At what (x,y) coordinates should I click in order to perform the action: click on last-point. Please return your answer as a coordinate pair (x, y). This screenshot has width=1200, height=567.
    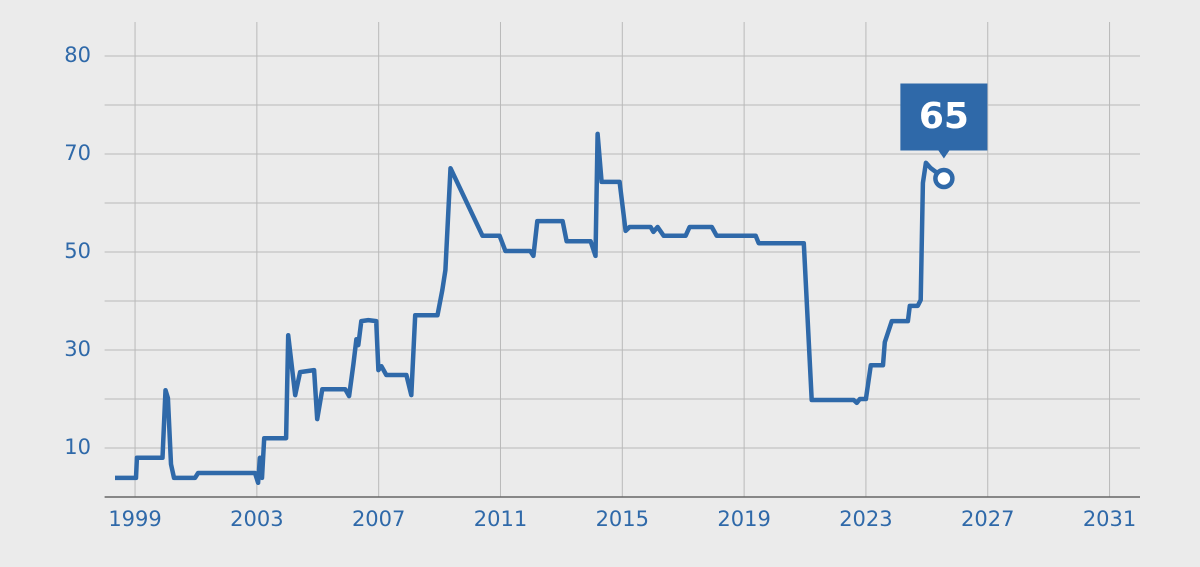
    Looking at the image, I should click on (944, 178).